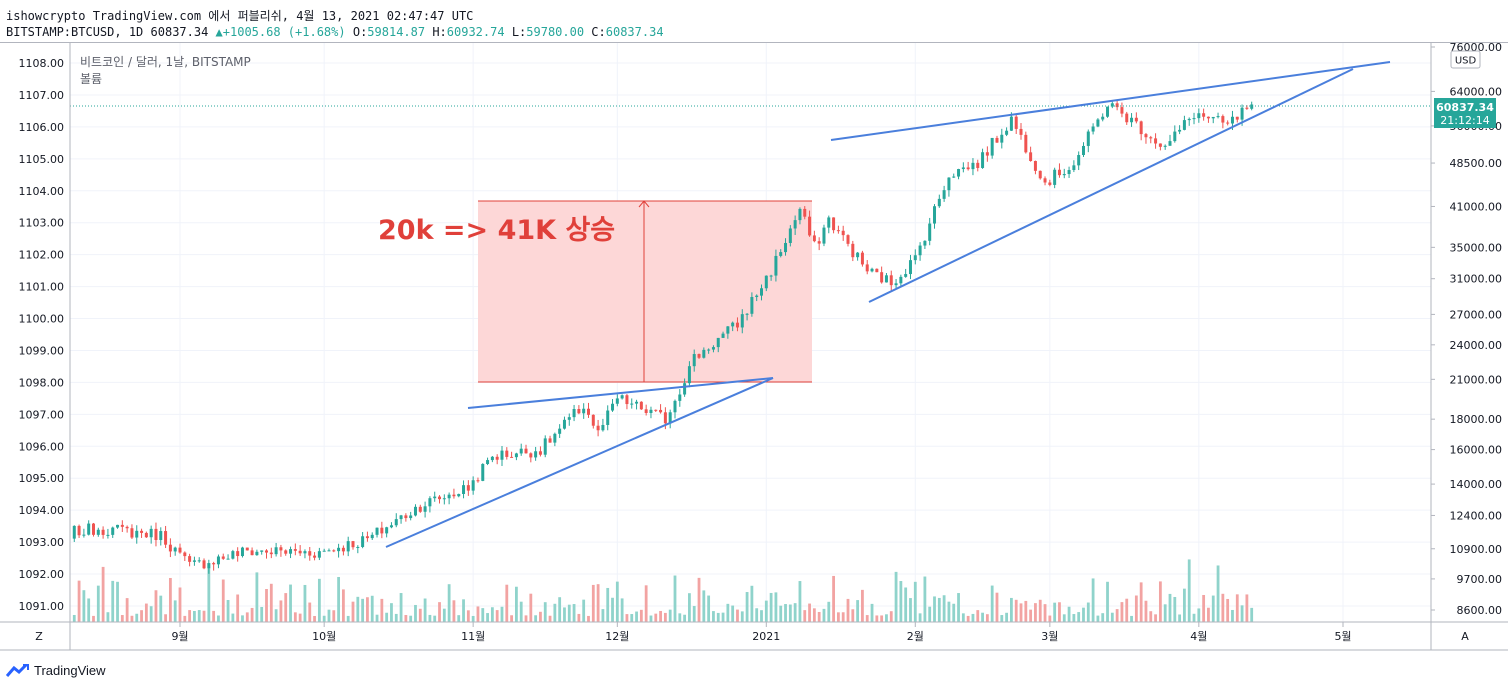 The image size is (1508, 687). Describe the element at coordinates (439, 32) in the screenshot. I see `high-label: H:` at that location.